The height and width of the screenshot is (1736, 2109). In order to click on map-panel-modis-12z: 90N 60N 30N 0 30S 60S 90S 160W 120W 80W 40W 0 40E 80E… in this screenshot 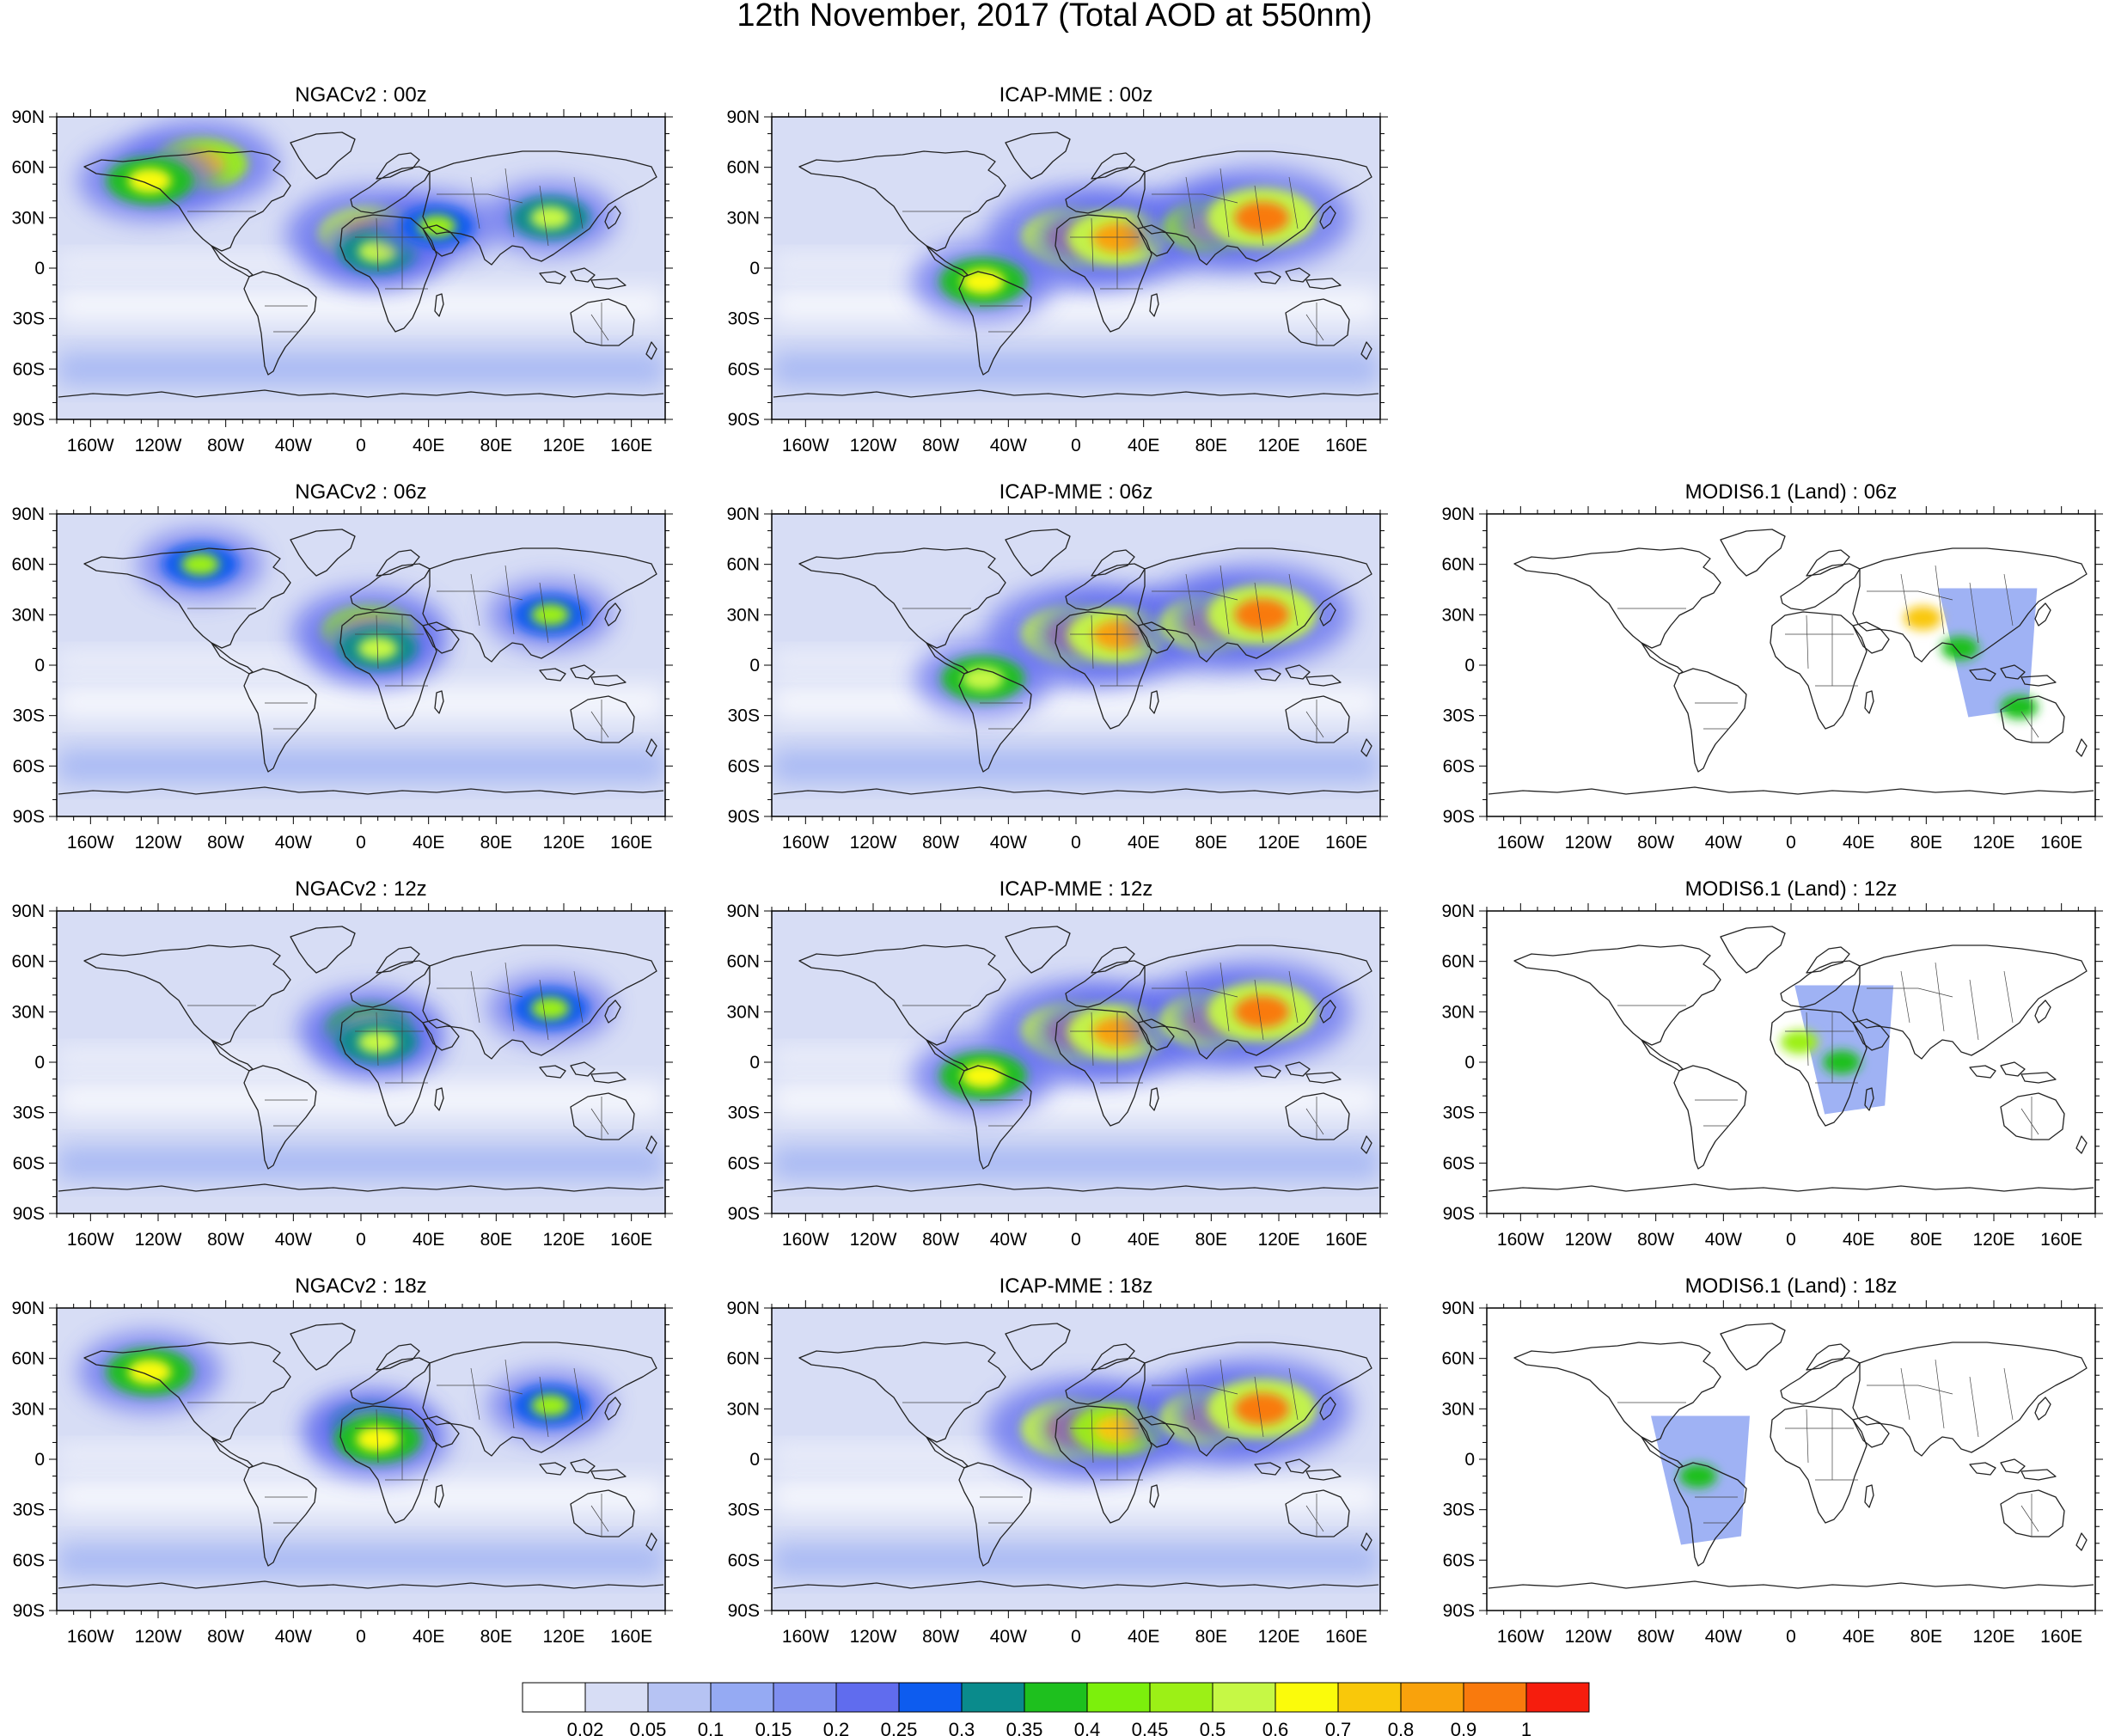, I will do `click(1772, 1063)`.